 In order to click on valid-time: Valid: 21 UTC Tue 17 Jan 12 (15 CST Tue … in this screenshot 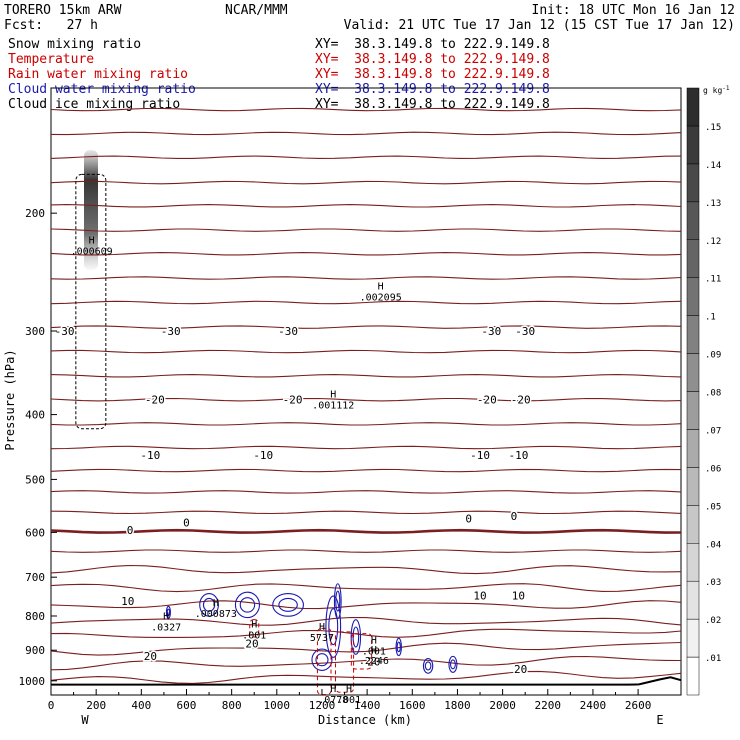, I will do `click(539, 25)`.